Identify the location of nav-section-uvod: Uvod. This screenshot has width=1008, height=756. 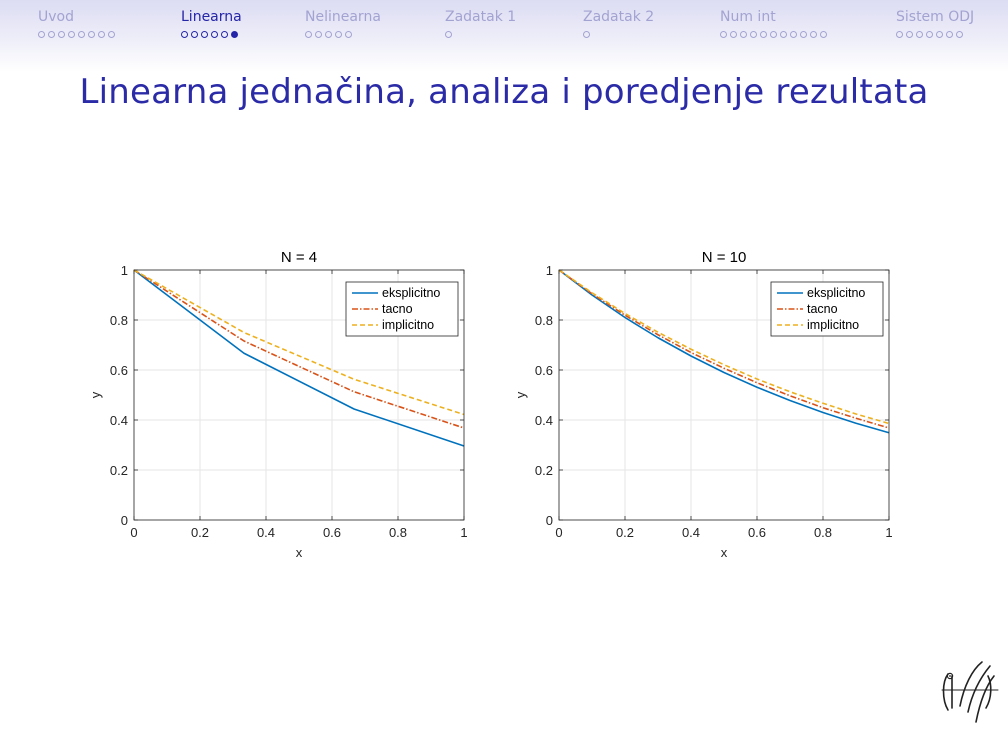
(78, 24).